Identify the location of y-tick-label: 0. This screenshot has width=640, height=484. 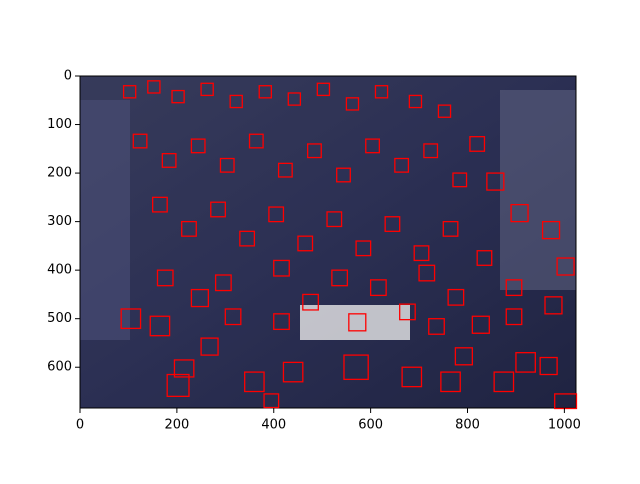
(68, 76).